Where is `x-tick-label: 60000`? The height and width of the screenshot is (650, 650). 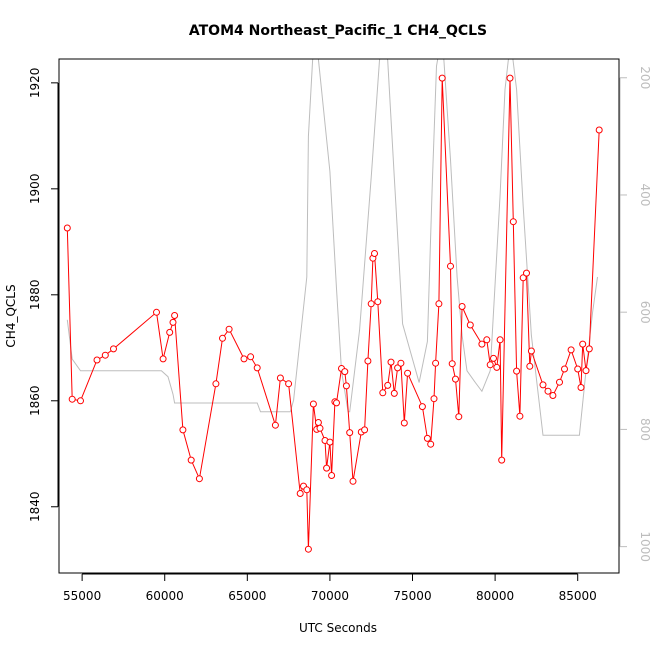
x-tick-label: 60000 is located at coordinates (165, 596).